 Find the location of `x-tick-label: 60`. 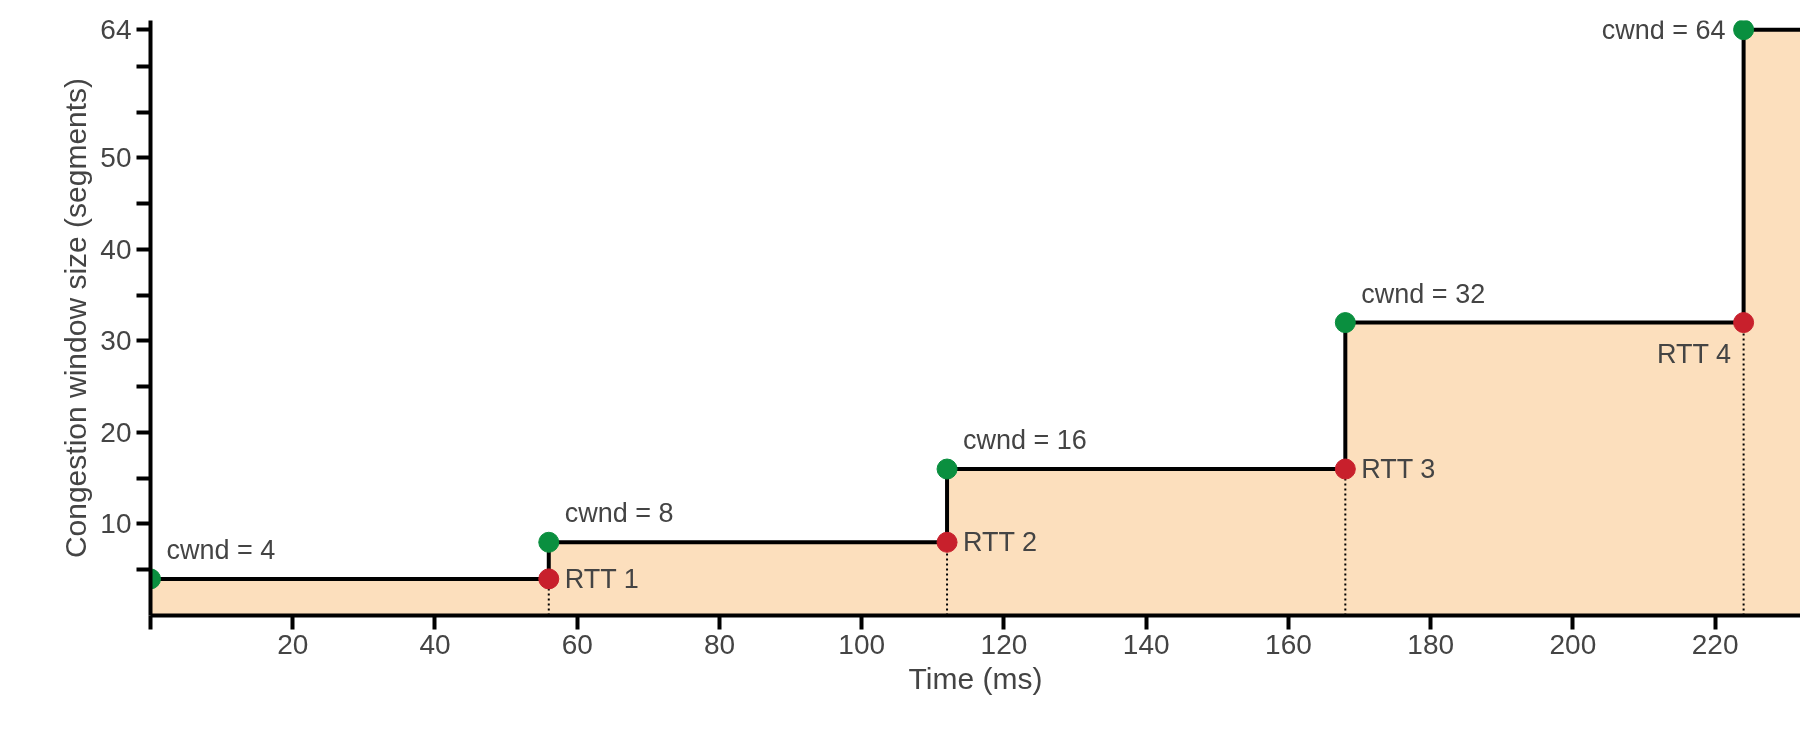

x-tick-label: 60 is located at coordinates (577, 644).